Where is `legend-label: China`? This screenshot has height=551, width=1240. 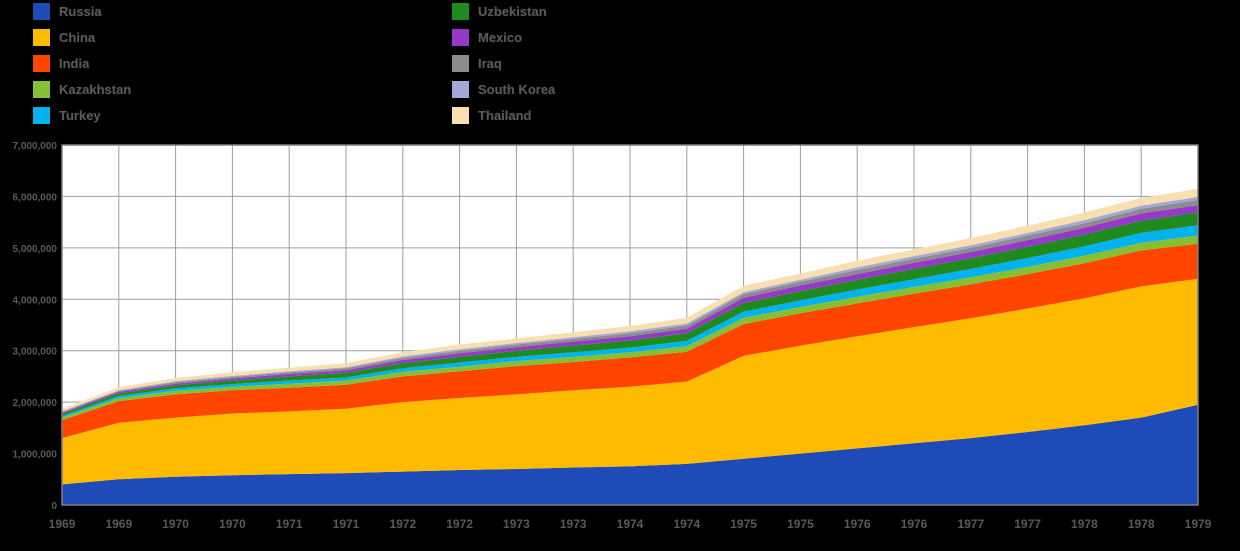
legend-label: China is located at coordinates (77, 37).